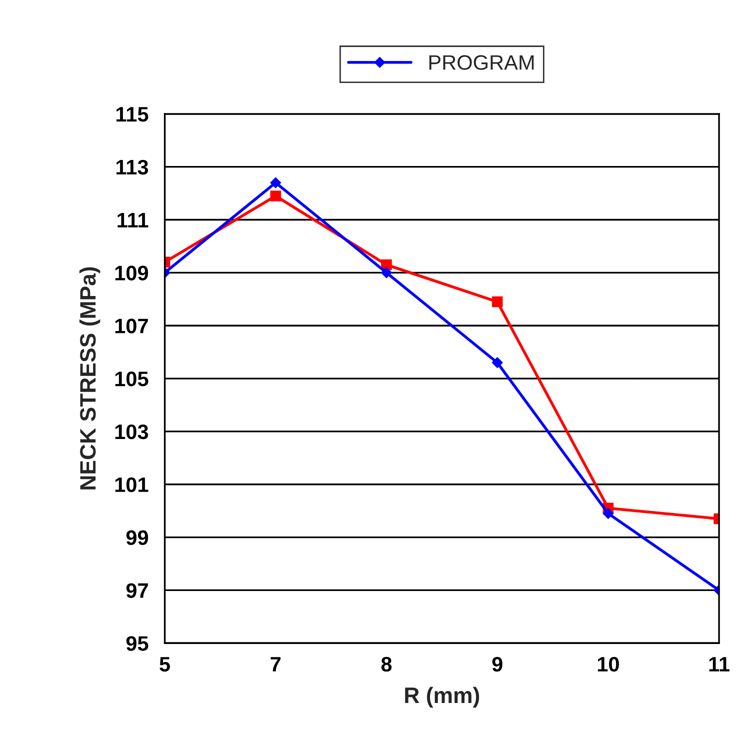  What do you see at coordinates (137, 643) in the screenshot?
I see `y-tick-label: 95` at bounding box center [137, 643].